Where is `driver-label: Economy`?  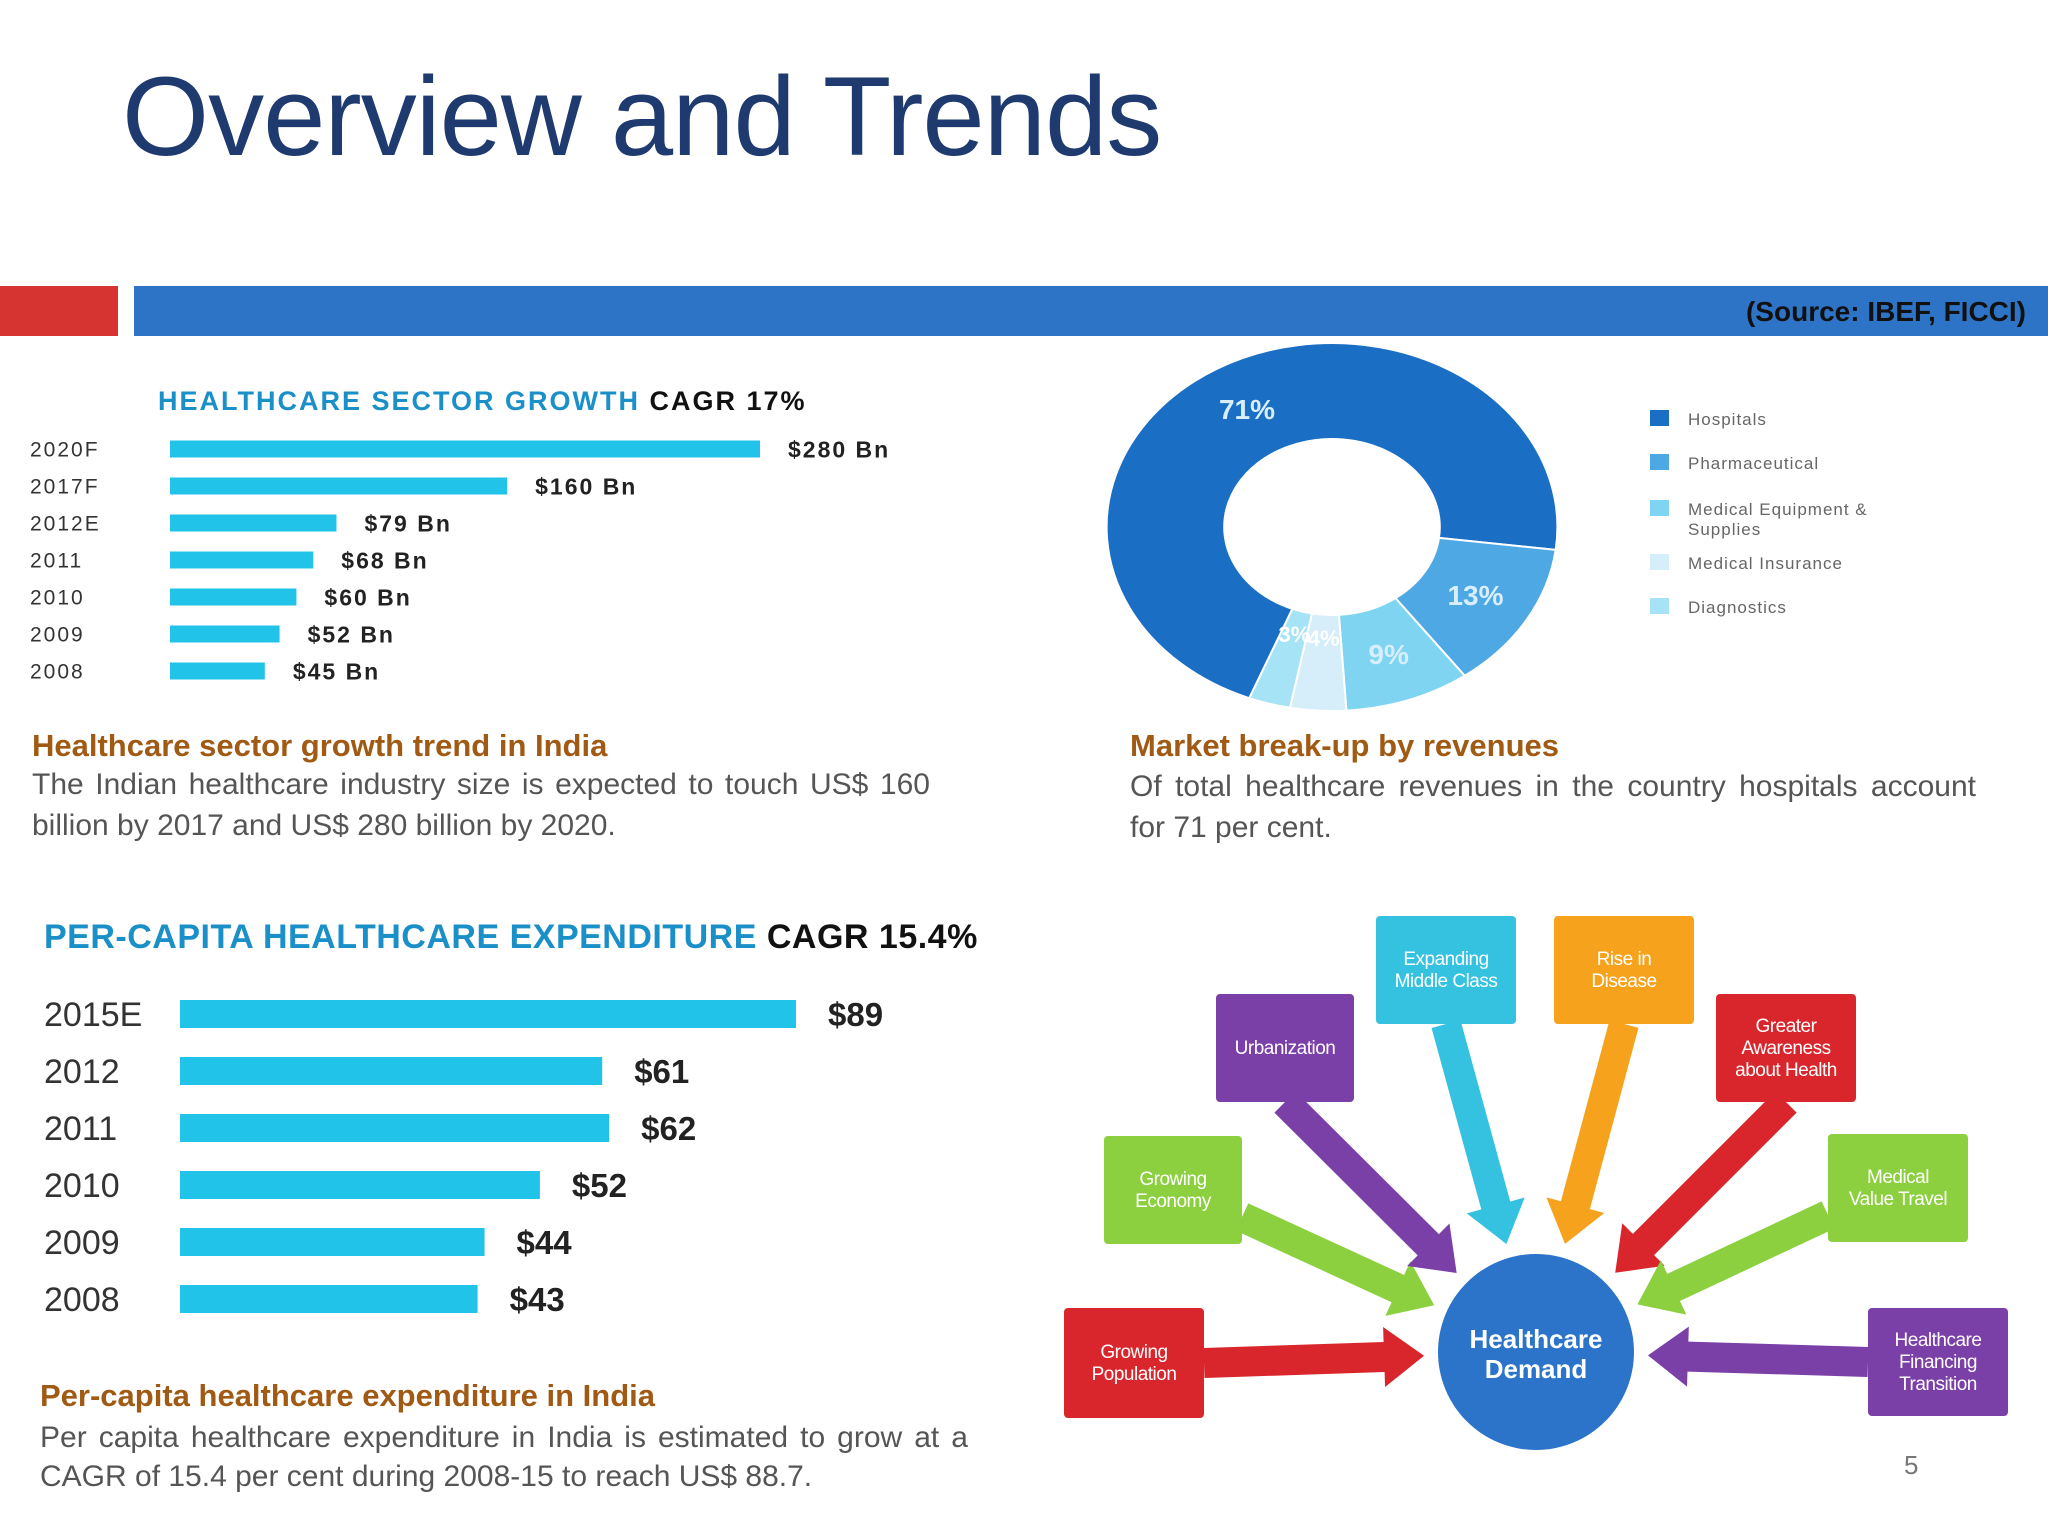 driver-label: Economy is located at coordinates (1173, 1201).